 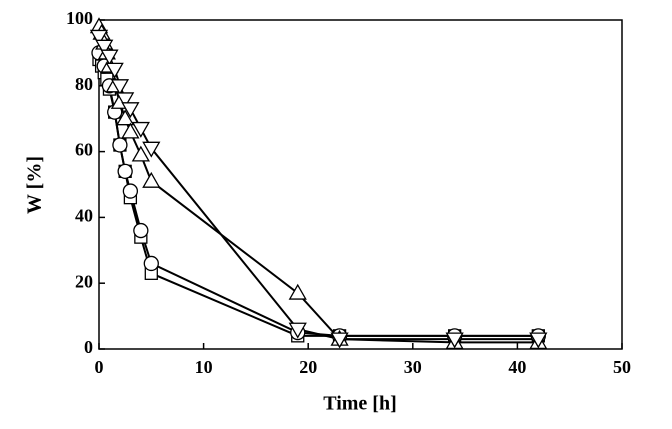 What do you see at coordinates (79, 18) in the screenshot?
I see `y-tick-label: 100` at bounding box center [79, 18].